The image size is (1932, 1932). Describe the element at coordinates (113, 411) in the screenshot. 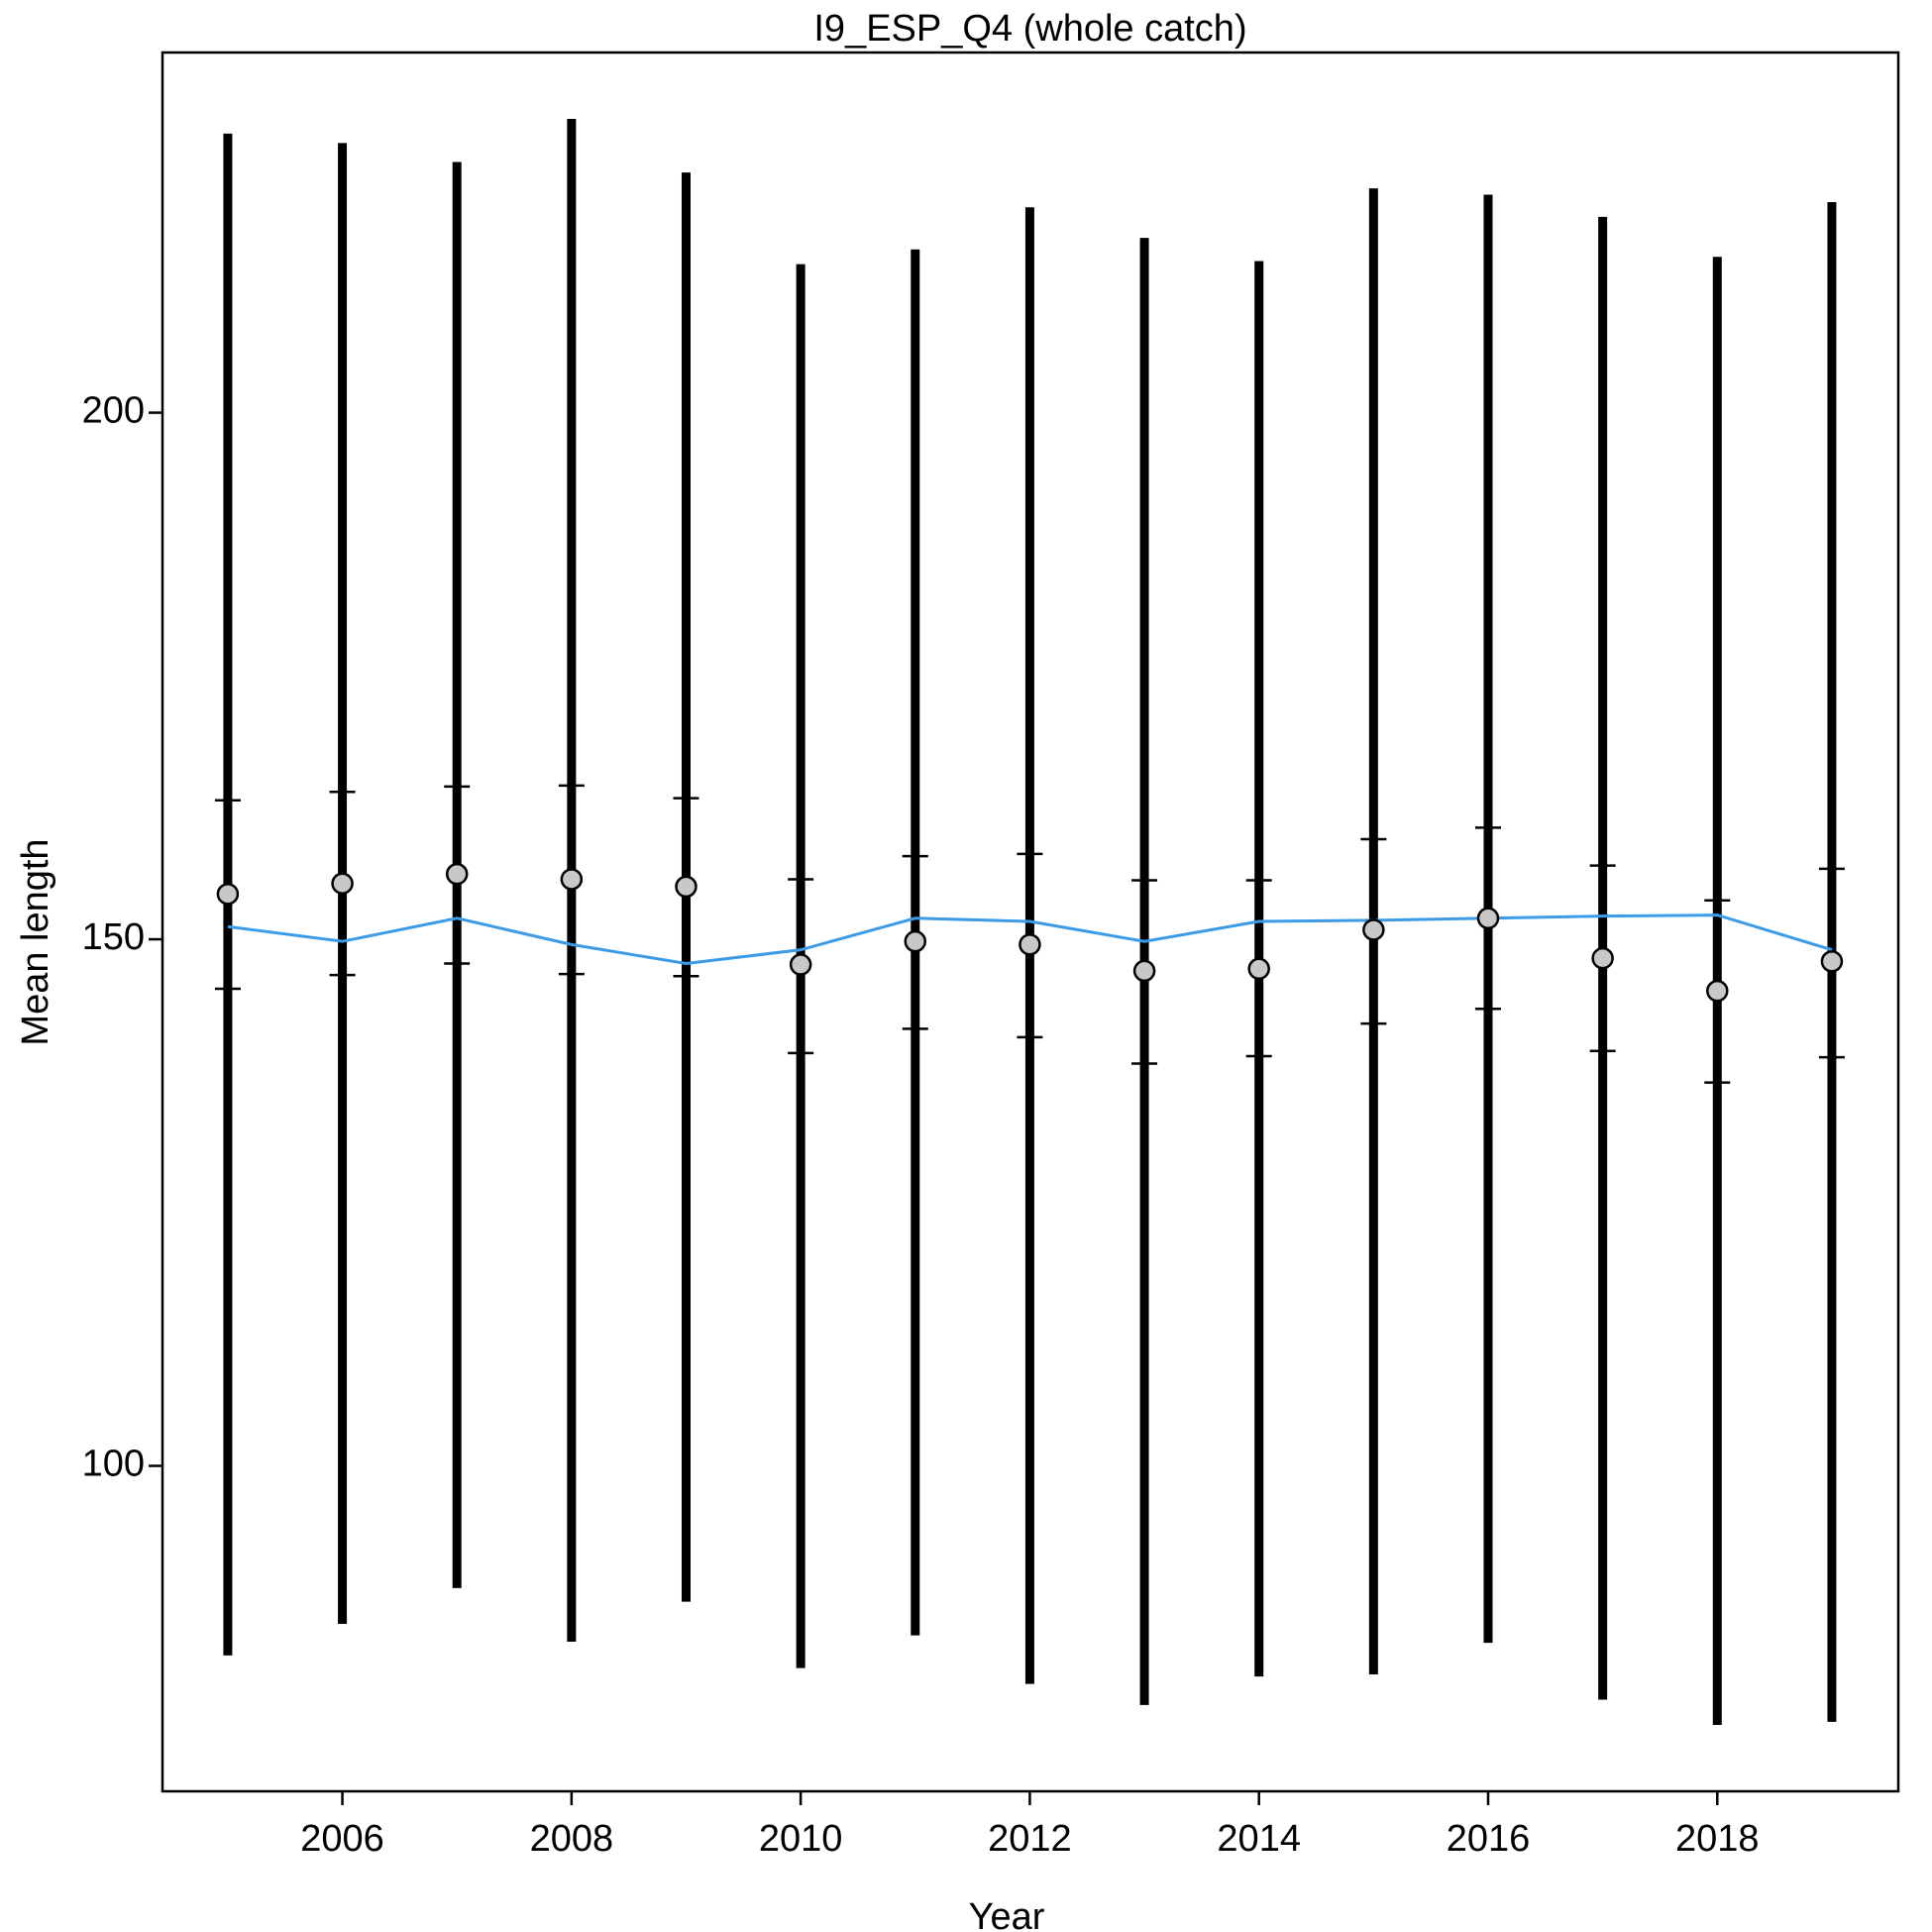

I see `y-tick-label: 200` at that location.